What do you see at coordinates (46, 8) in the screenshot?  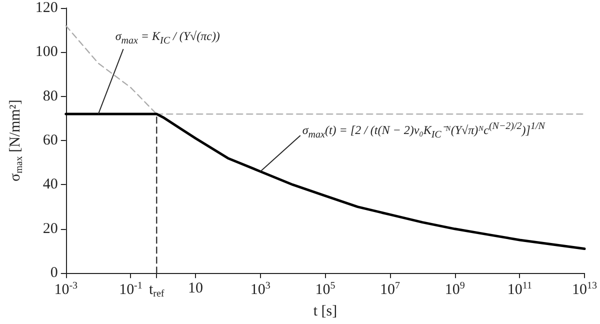 I see `y-tick-label: 120` at bounding box center [46, 8].